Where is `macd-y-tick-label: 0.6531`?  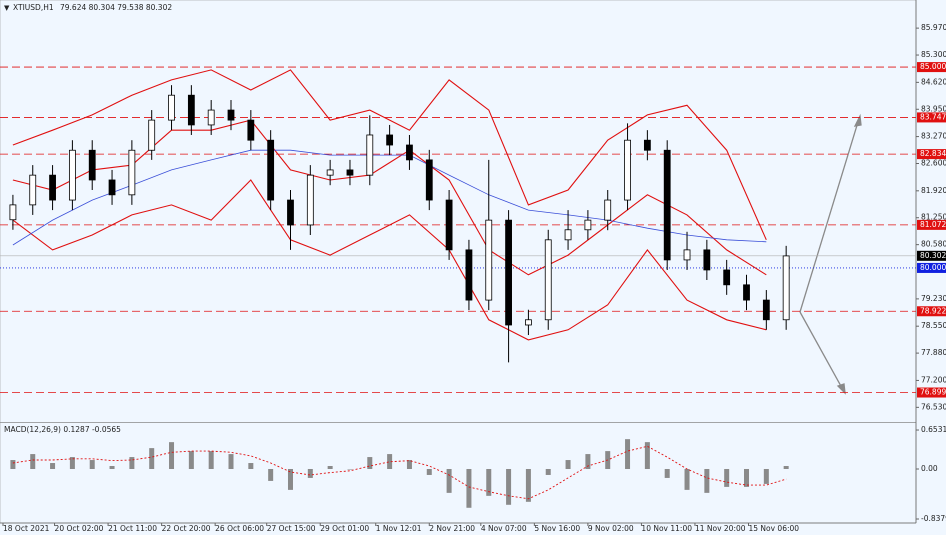 macd-y-tick-label: 0.6531 is located at coordinates (933, 429).